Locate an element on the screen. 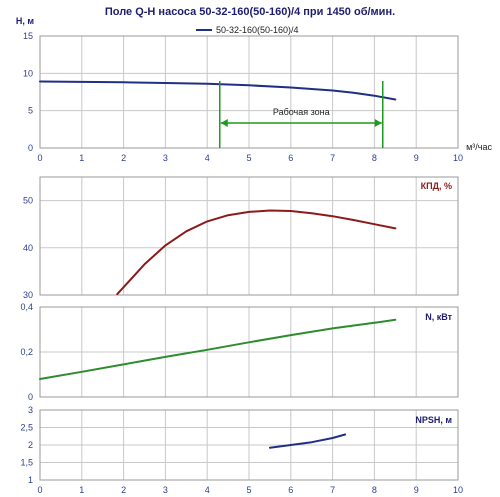  legend: 50-32-160(50-160)/4 is located at coordinates (247, 30).